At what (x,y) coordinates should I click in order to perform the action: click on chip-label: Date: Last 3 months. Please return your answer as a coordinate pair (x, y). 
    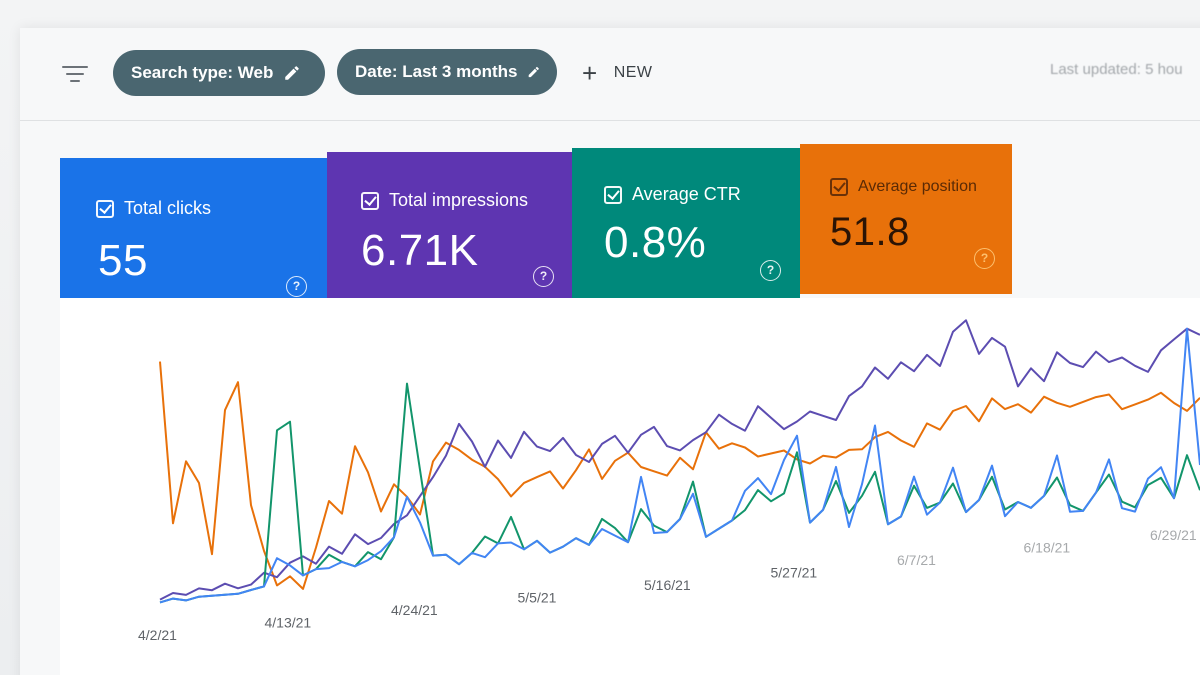
    Looking at the image, I should click on (436, 71).